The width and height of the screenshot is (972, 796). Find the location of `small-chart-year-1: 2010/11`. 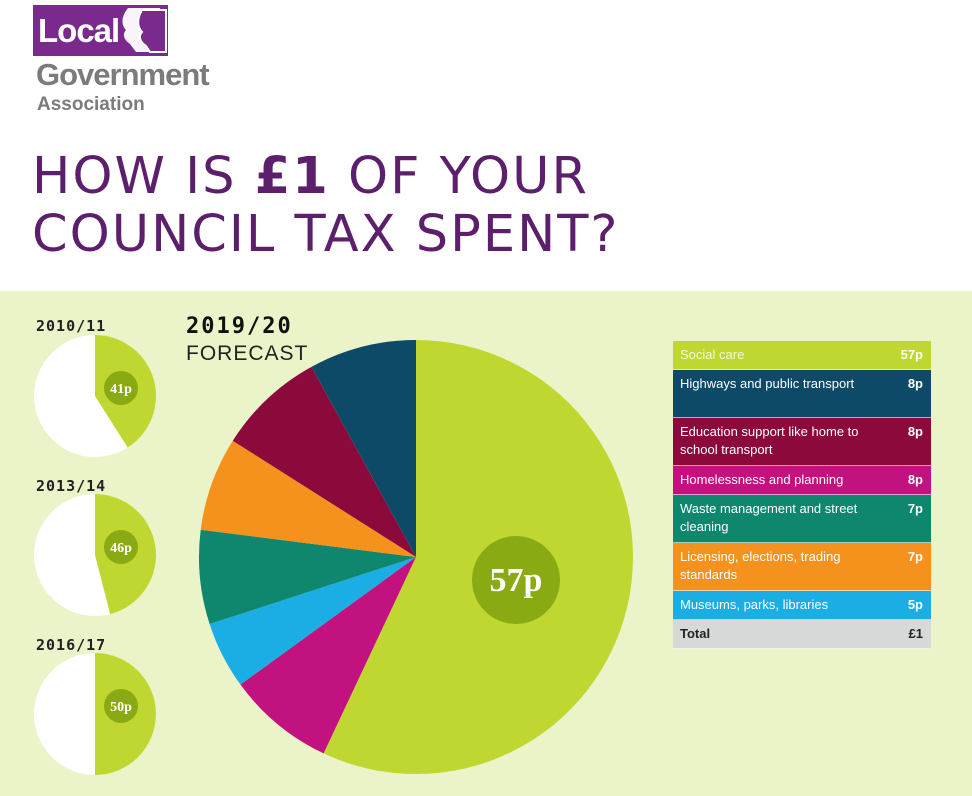

small-chart-year-1: 2010/11 is located at coordinates (71, 326).